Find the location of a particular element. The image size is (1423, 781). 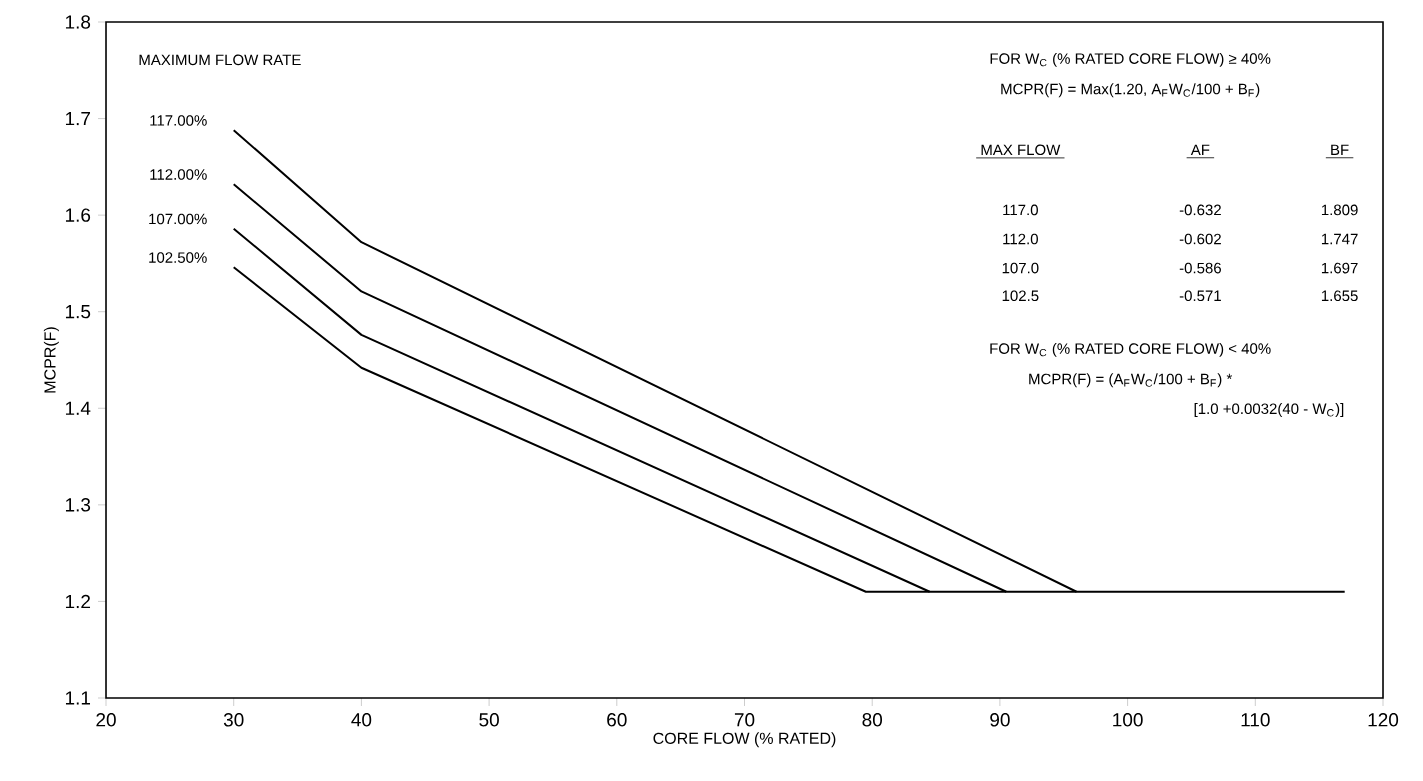

annotation: -0.602 is located at coordinates (1200, 239).